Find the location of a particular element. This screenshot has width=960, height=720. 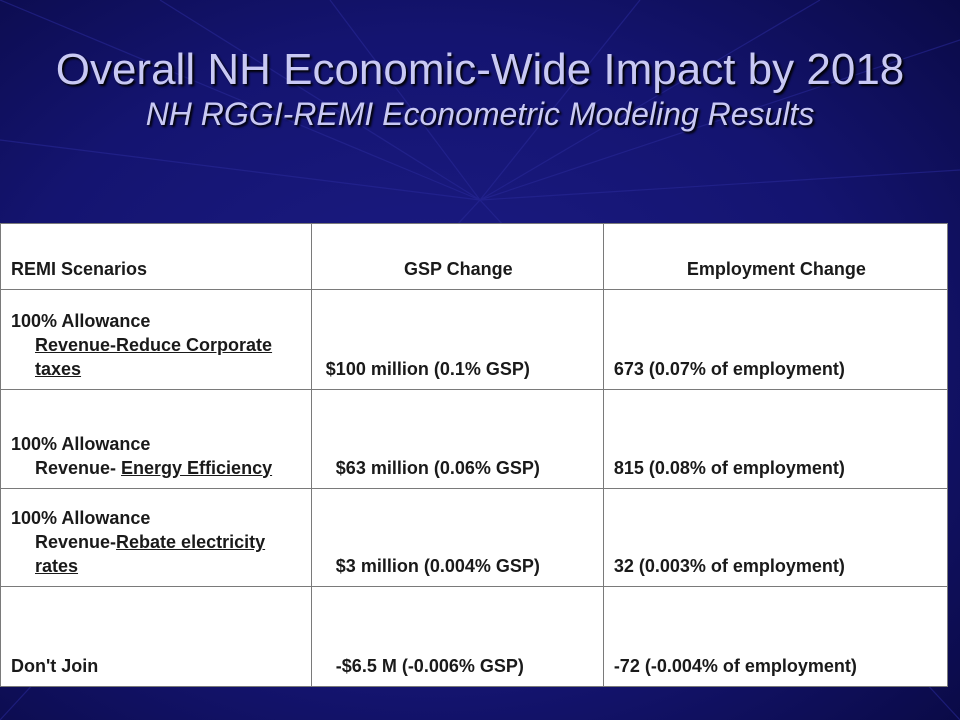

scenario-rest: Revenue-Rebate electricity rates is located at coordinates (157, 554).